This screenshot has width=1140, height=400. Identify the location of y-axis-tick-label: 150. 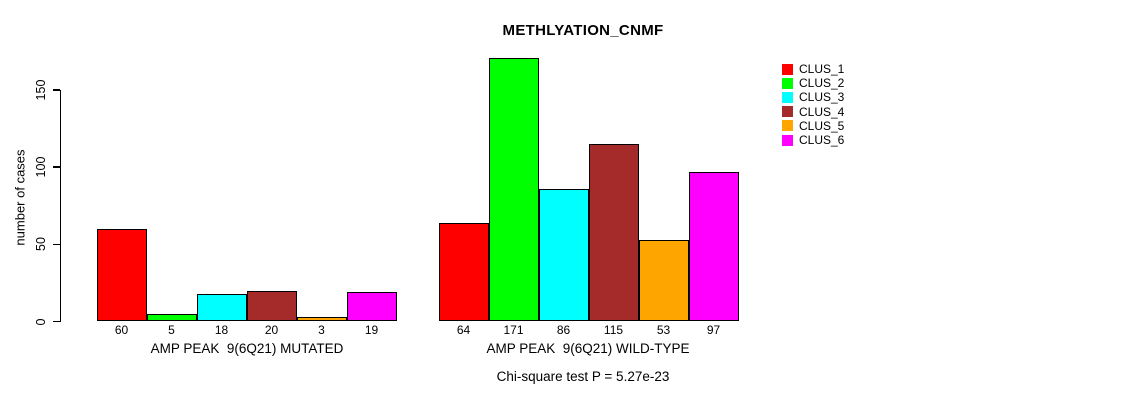
(41, 90).